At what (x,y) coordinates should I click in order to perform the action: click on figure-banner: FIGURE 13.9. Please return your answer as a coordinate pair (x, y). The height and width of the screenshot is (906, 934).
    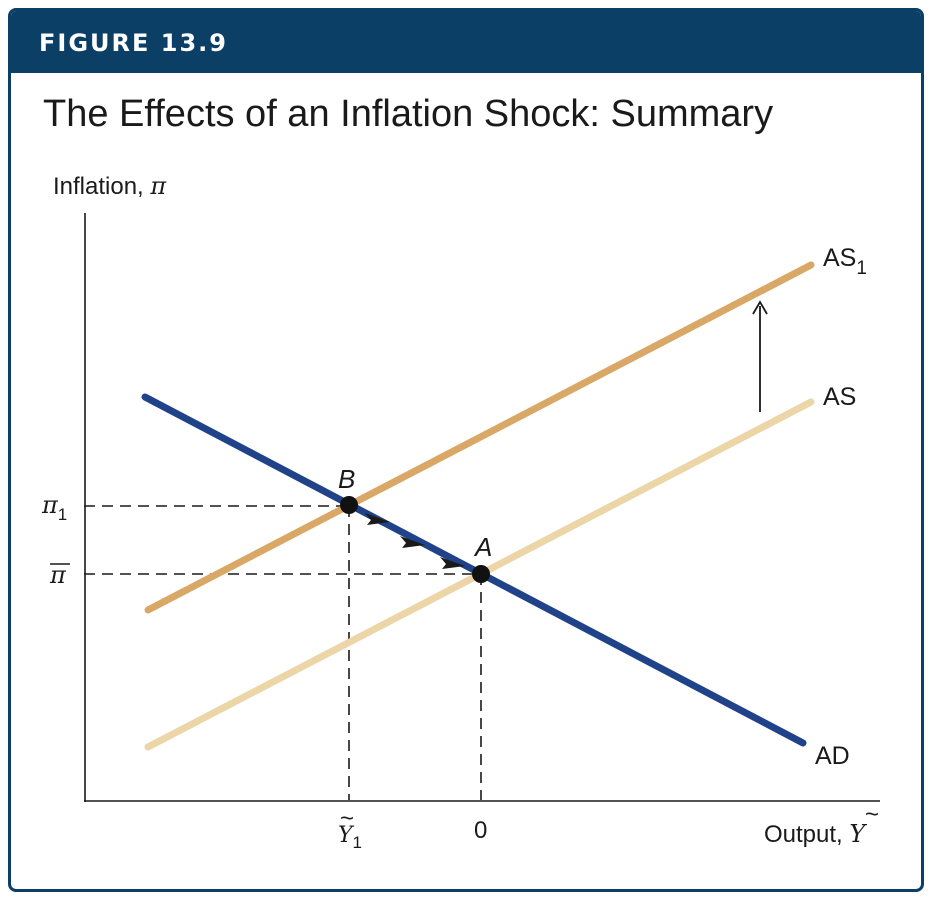
    Looking at the image, I should click on (466, 42).